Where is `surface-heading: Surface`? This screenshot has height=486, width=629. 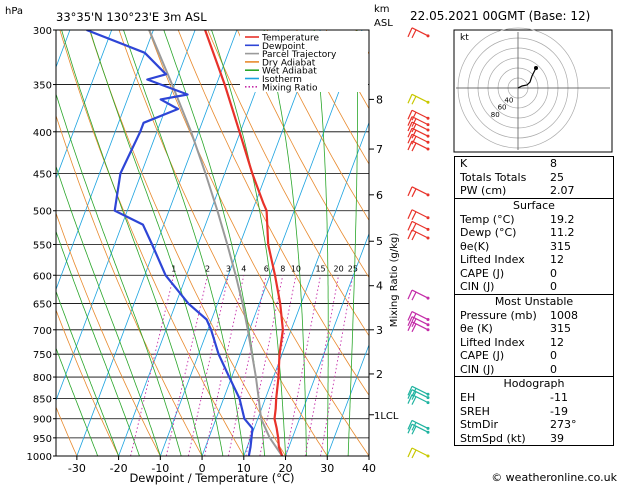 surface-heading: Surface is located at coordinates (534, 205).